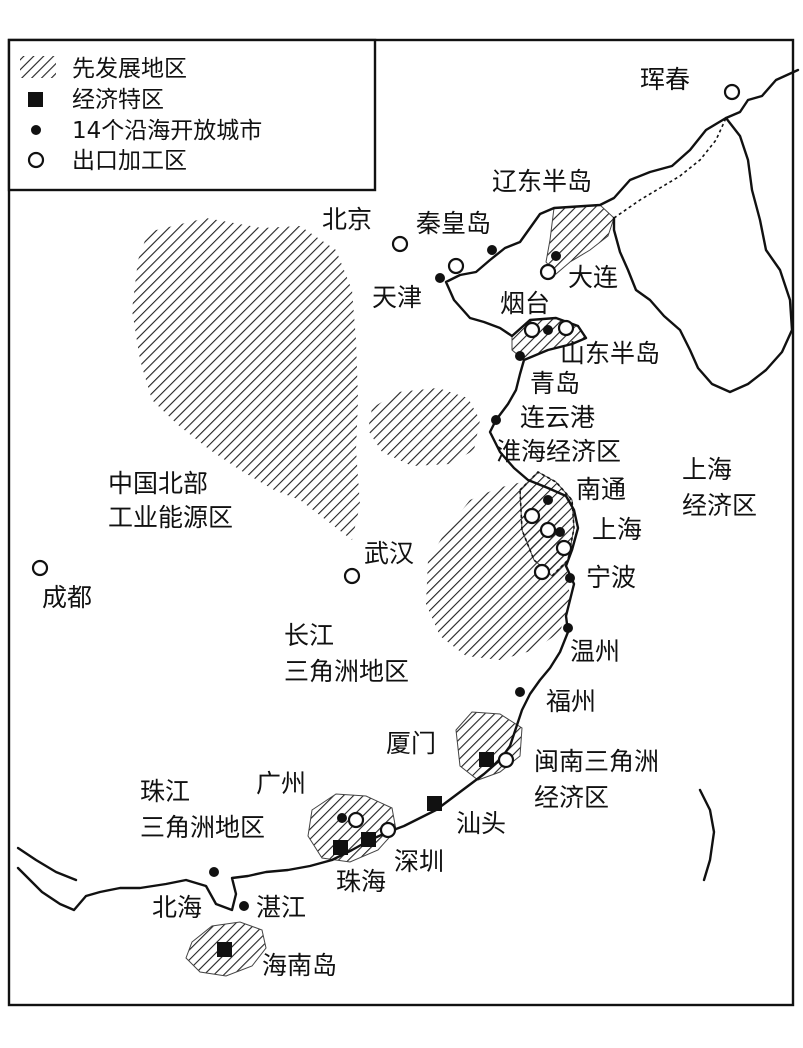 The height and width of the screenshot is (1048, 803). I want to click on sez-shenzhen, so click(368, 839).